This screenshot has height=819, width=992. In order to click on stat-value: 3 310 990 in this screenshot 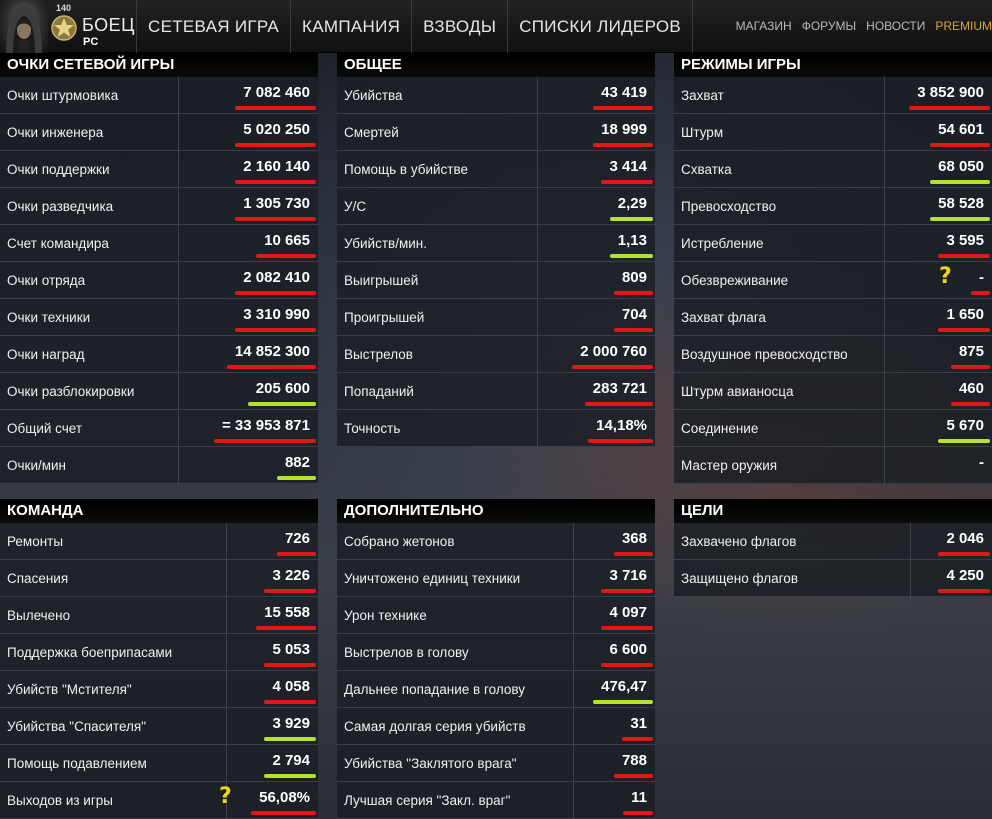, I will do `click(276, 314)`.